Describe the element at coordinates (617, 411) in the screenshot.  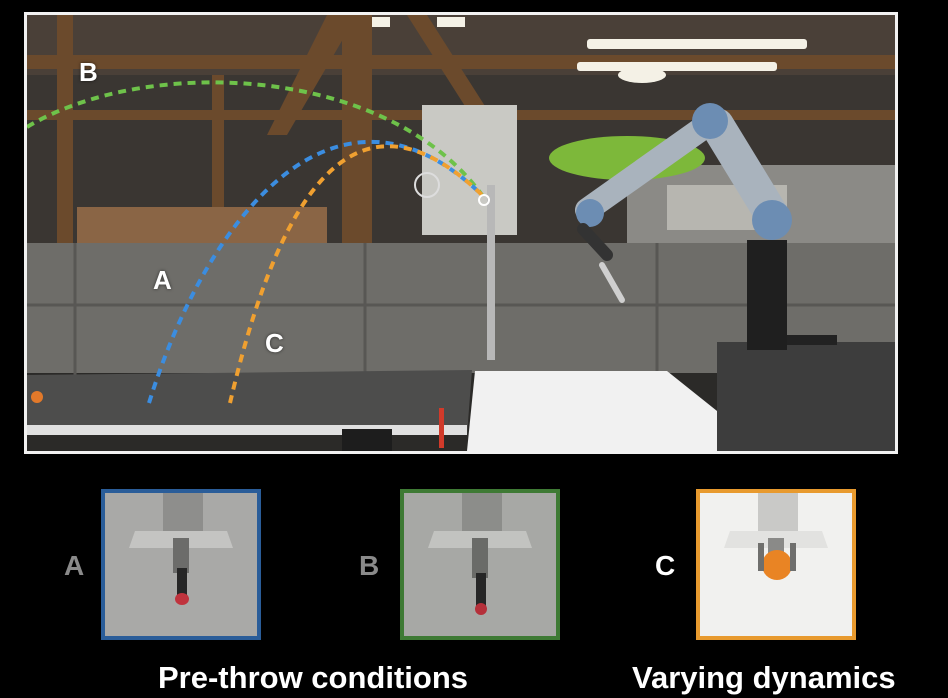
I see `white-table` at that location.